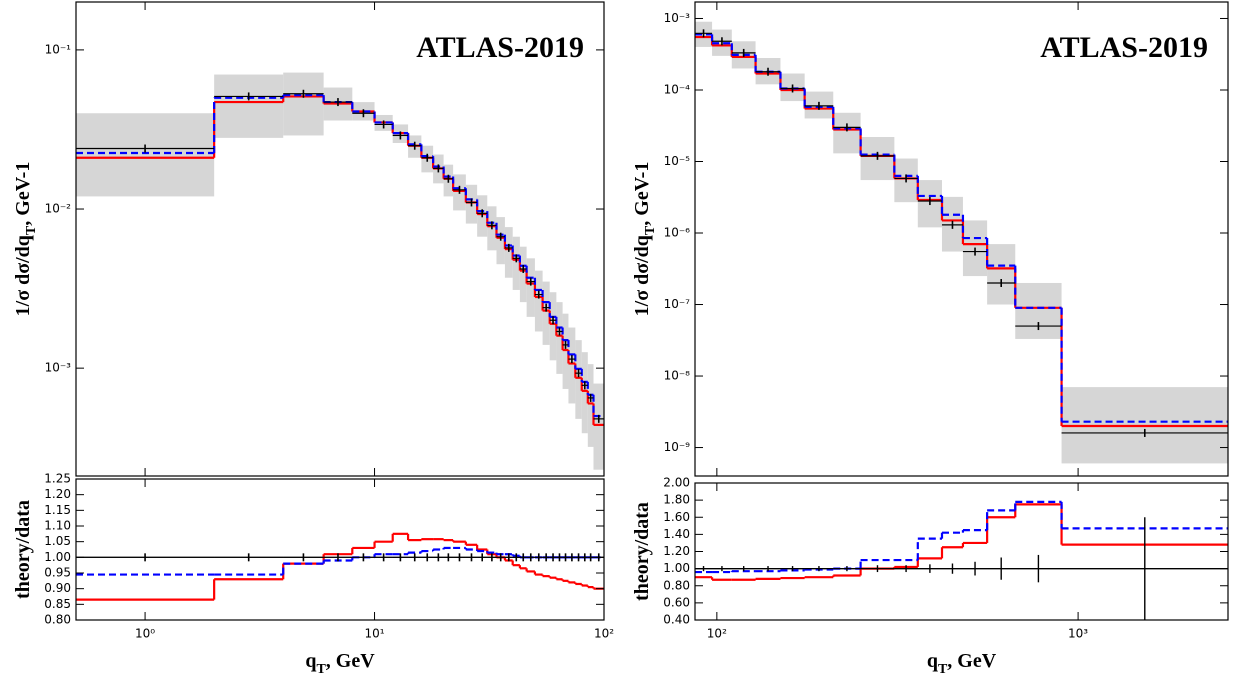  Describe the element at coordinates (677, 161) in the screenshot. I see `y-tick-label: 10⁻⁵` at that location.